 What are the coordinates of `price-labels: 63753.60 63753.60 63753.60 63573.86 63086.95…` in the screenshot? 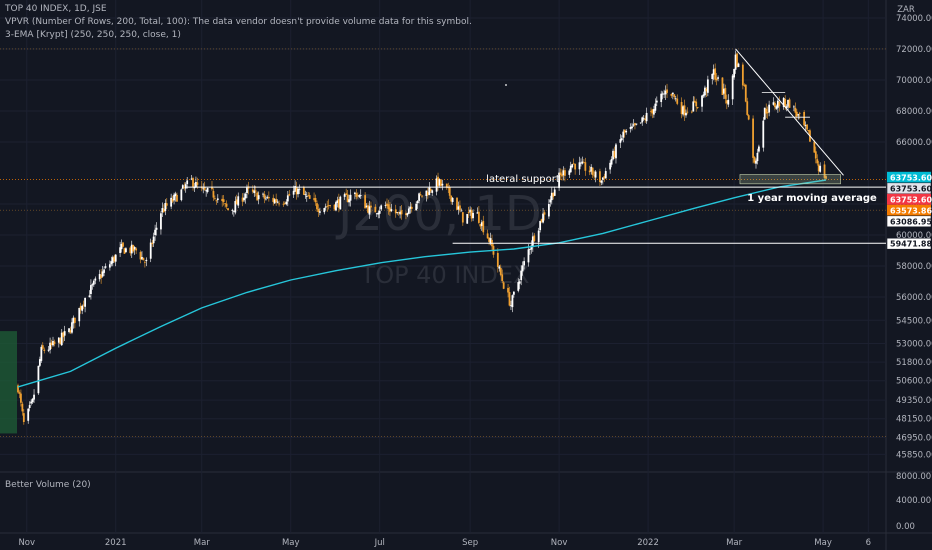 It's located at (909, 210).